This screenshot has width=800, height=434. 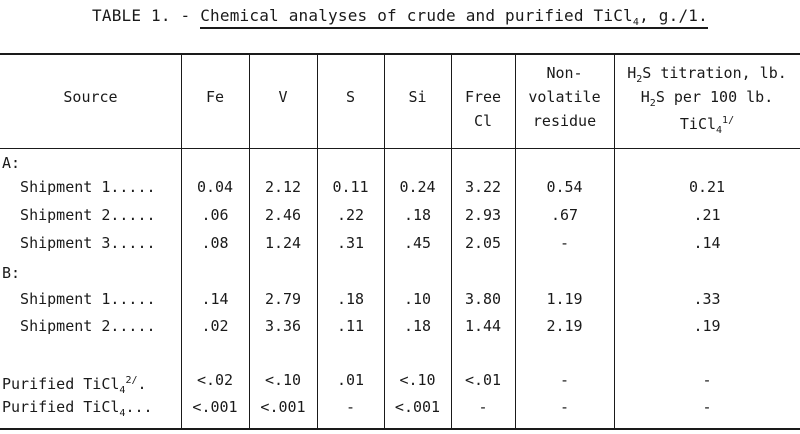 What do you see at coordinates (215, 215) in the screenshot?
I see `cell-fe: .06` at bounding box center [215, 215].